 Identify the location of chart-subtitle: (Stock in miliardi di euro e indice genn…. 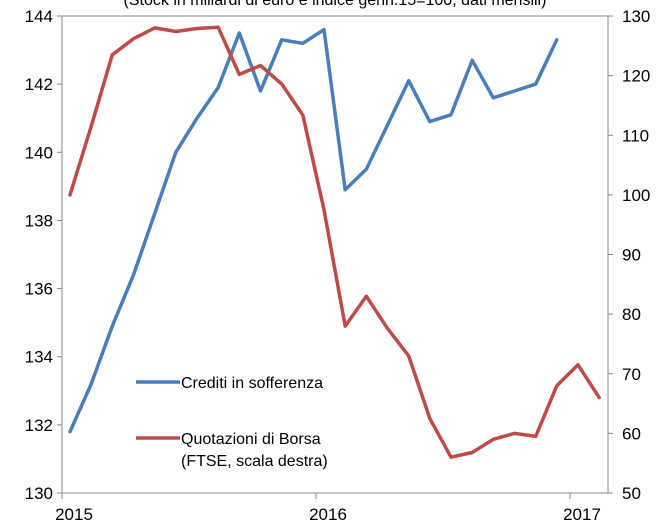
(335, 4).